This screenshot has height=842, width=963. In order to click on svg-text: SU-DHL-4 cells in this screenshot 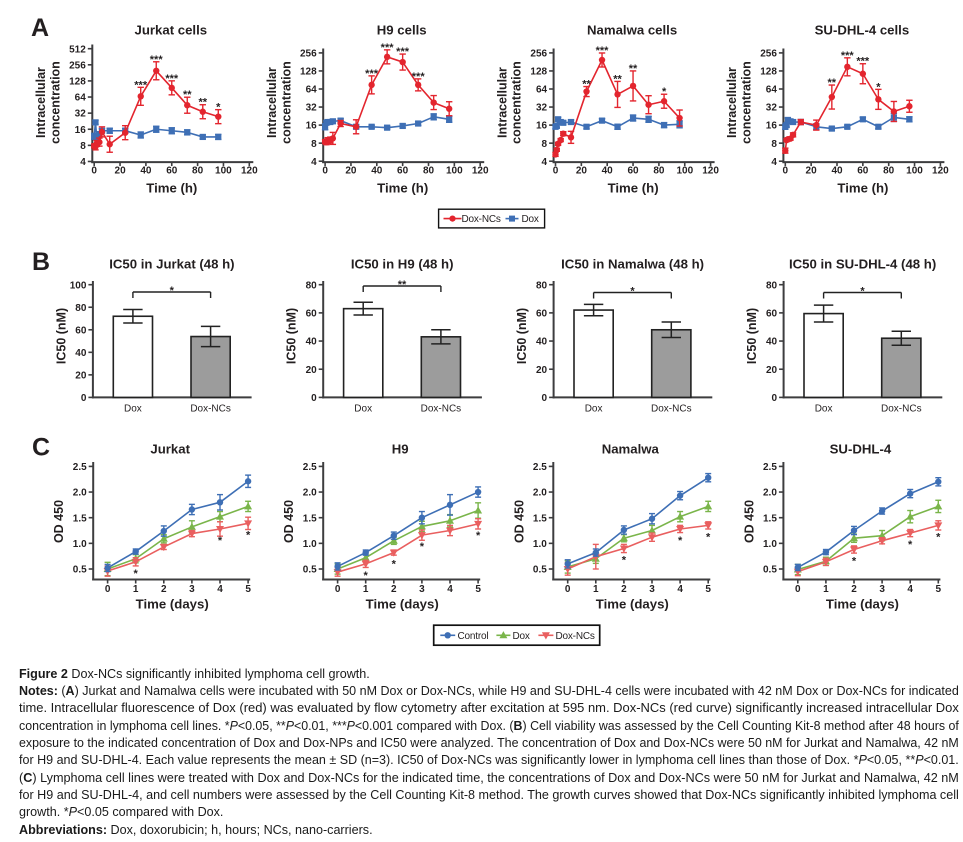, I will do `click(862, 29)`.